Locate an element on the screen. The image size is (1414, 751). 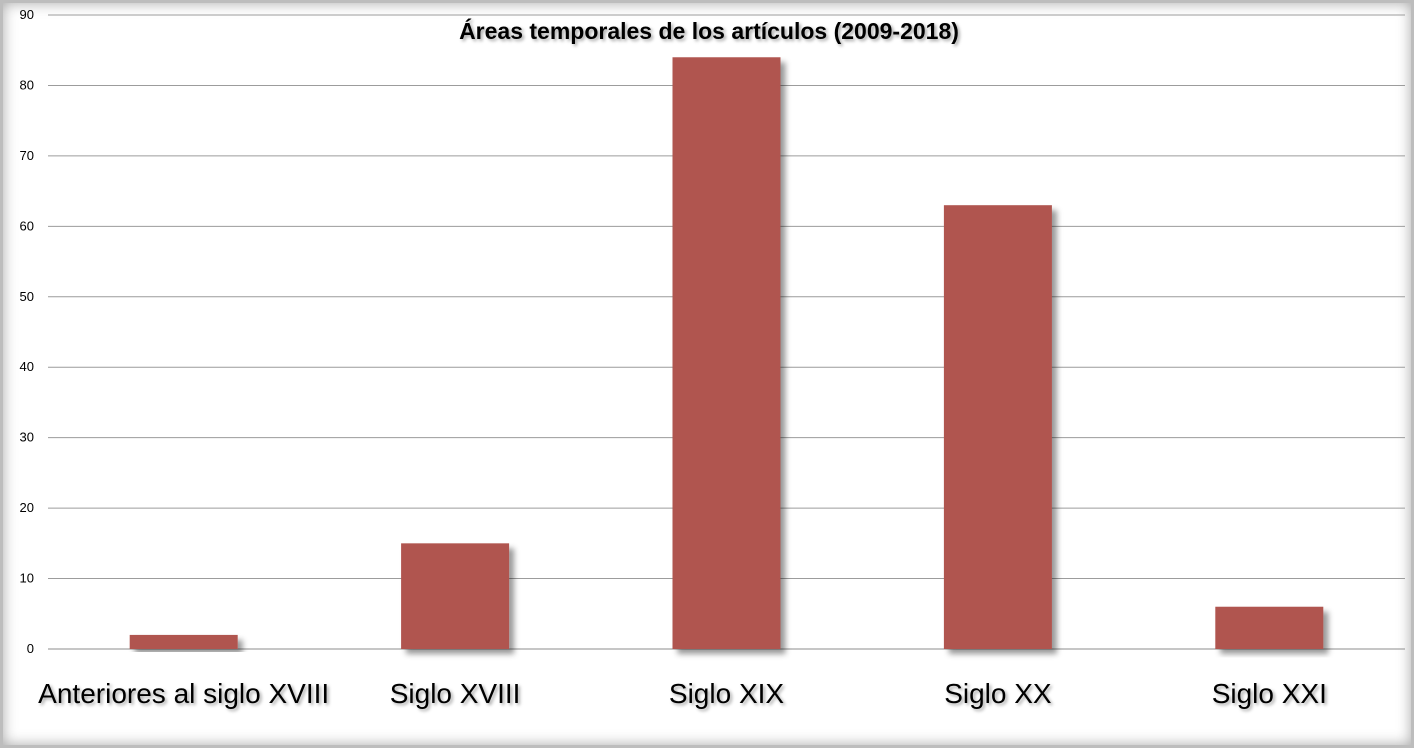
y-tick-label: 20 is located at coordinates (27, 507).